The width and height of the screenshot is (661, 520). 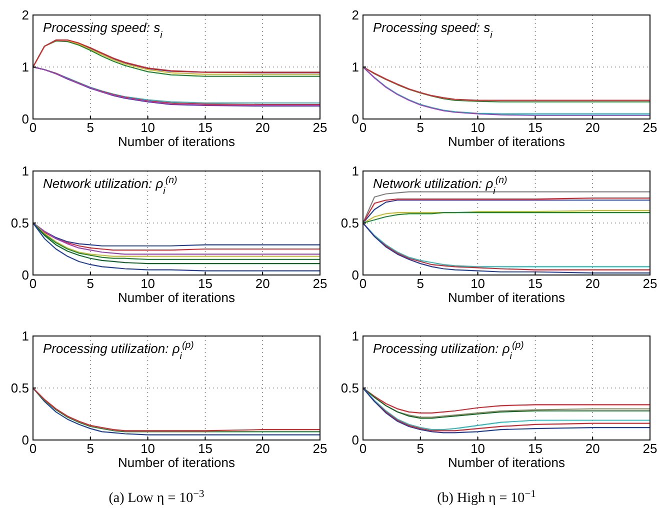 What do you see at coordinates (486, 497) in the screenshot?
I see `text: (b) High η = 10$^{−1}$` at bounding box center [486, 497].